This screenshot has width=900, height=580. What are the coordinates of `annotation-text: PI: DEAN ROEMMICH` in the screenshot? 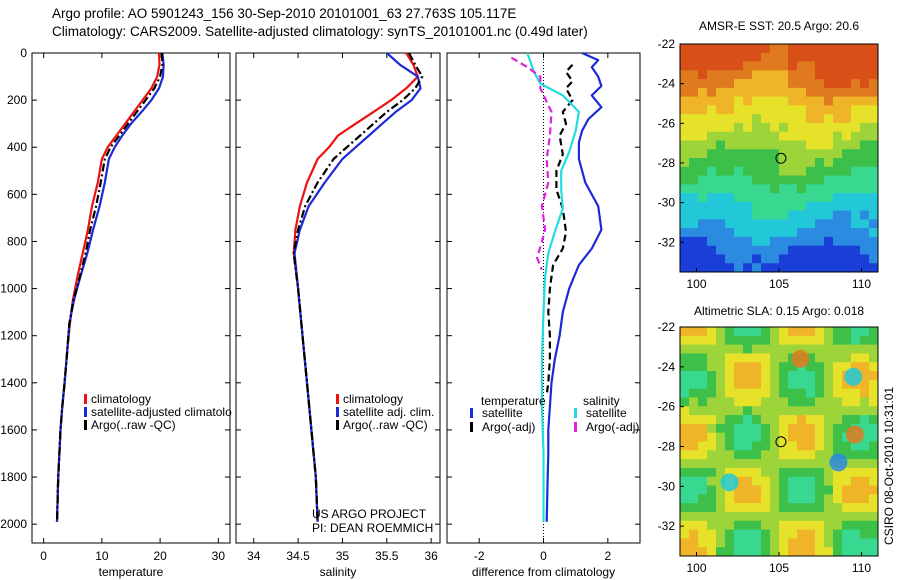 It's located at (372, 528).